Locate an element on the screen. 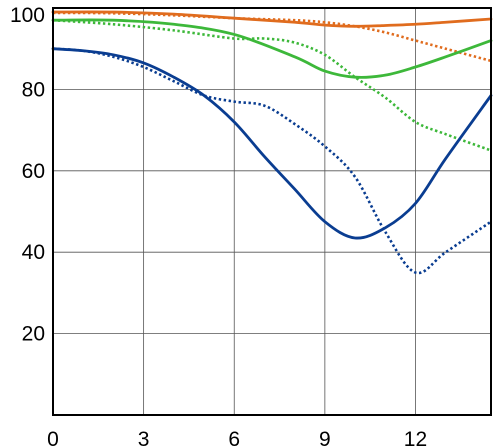 The image size is (495, 448). x-tick-labels: 0 3 6 9 12 is located at coordinates (237, 438).